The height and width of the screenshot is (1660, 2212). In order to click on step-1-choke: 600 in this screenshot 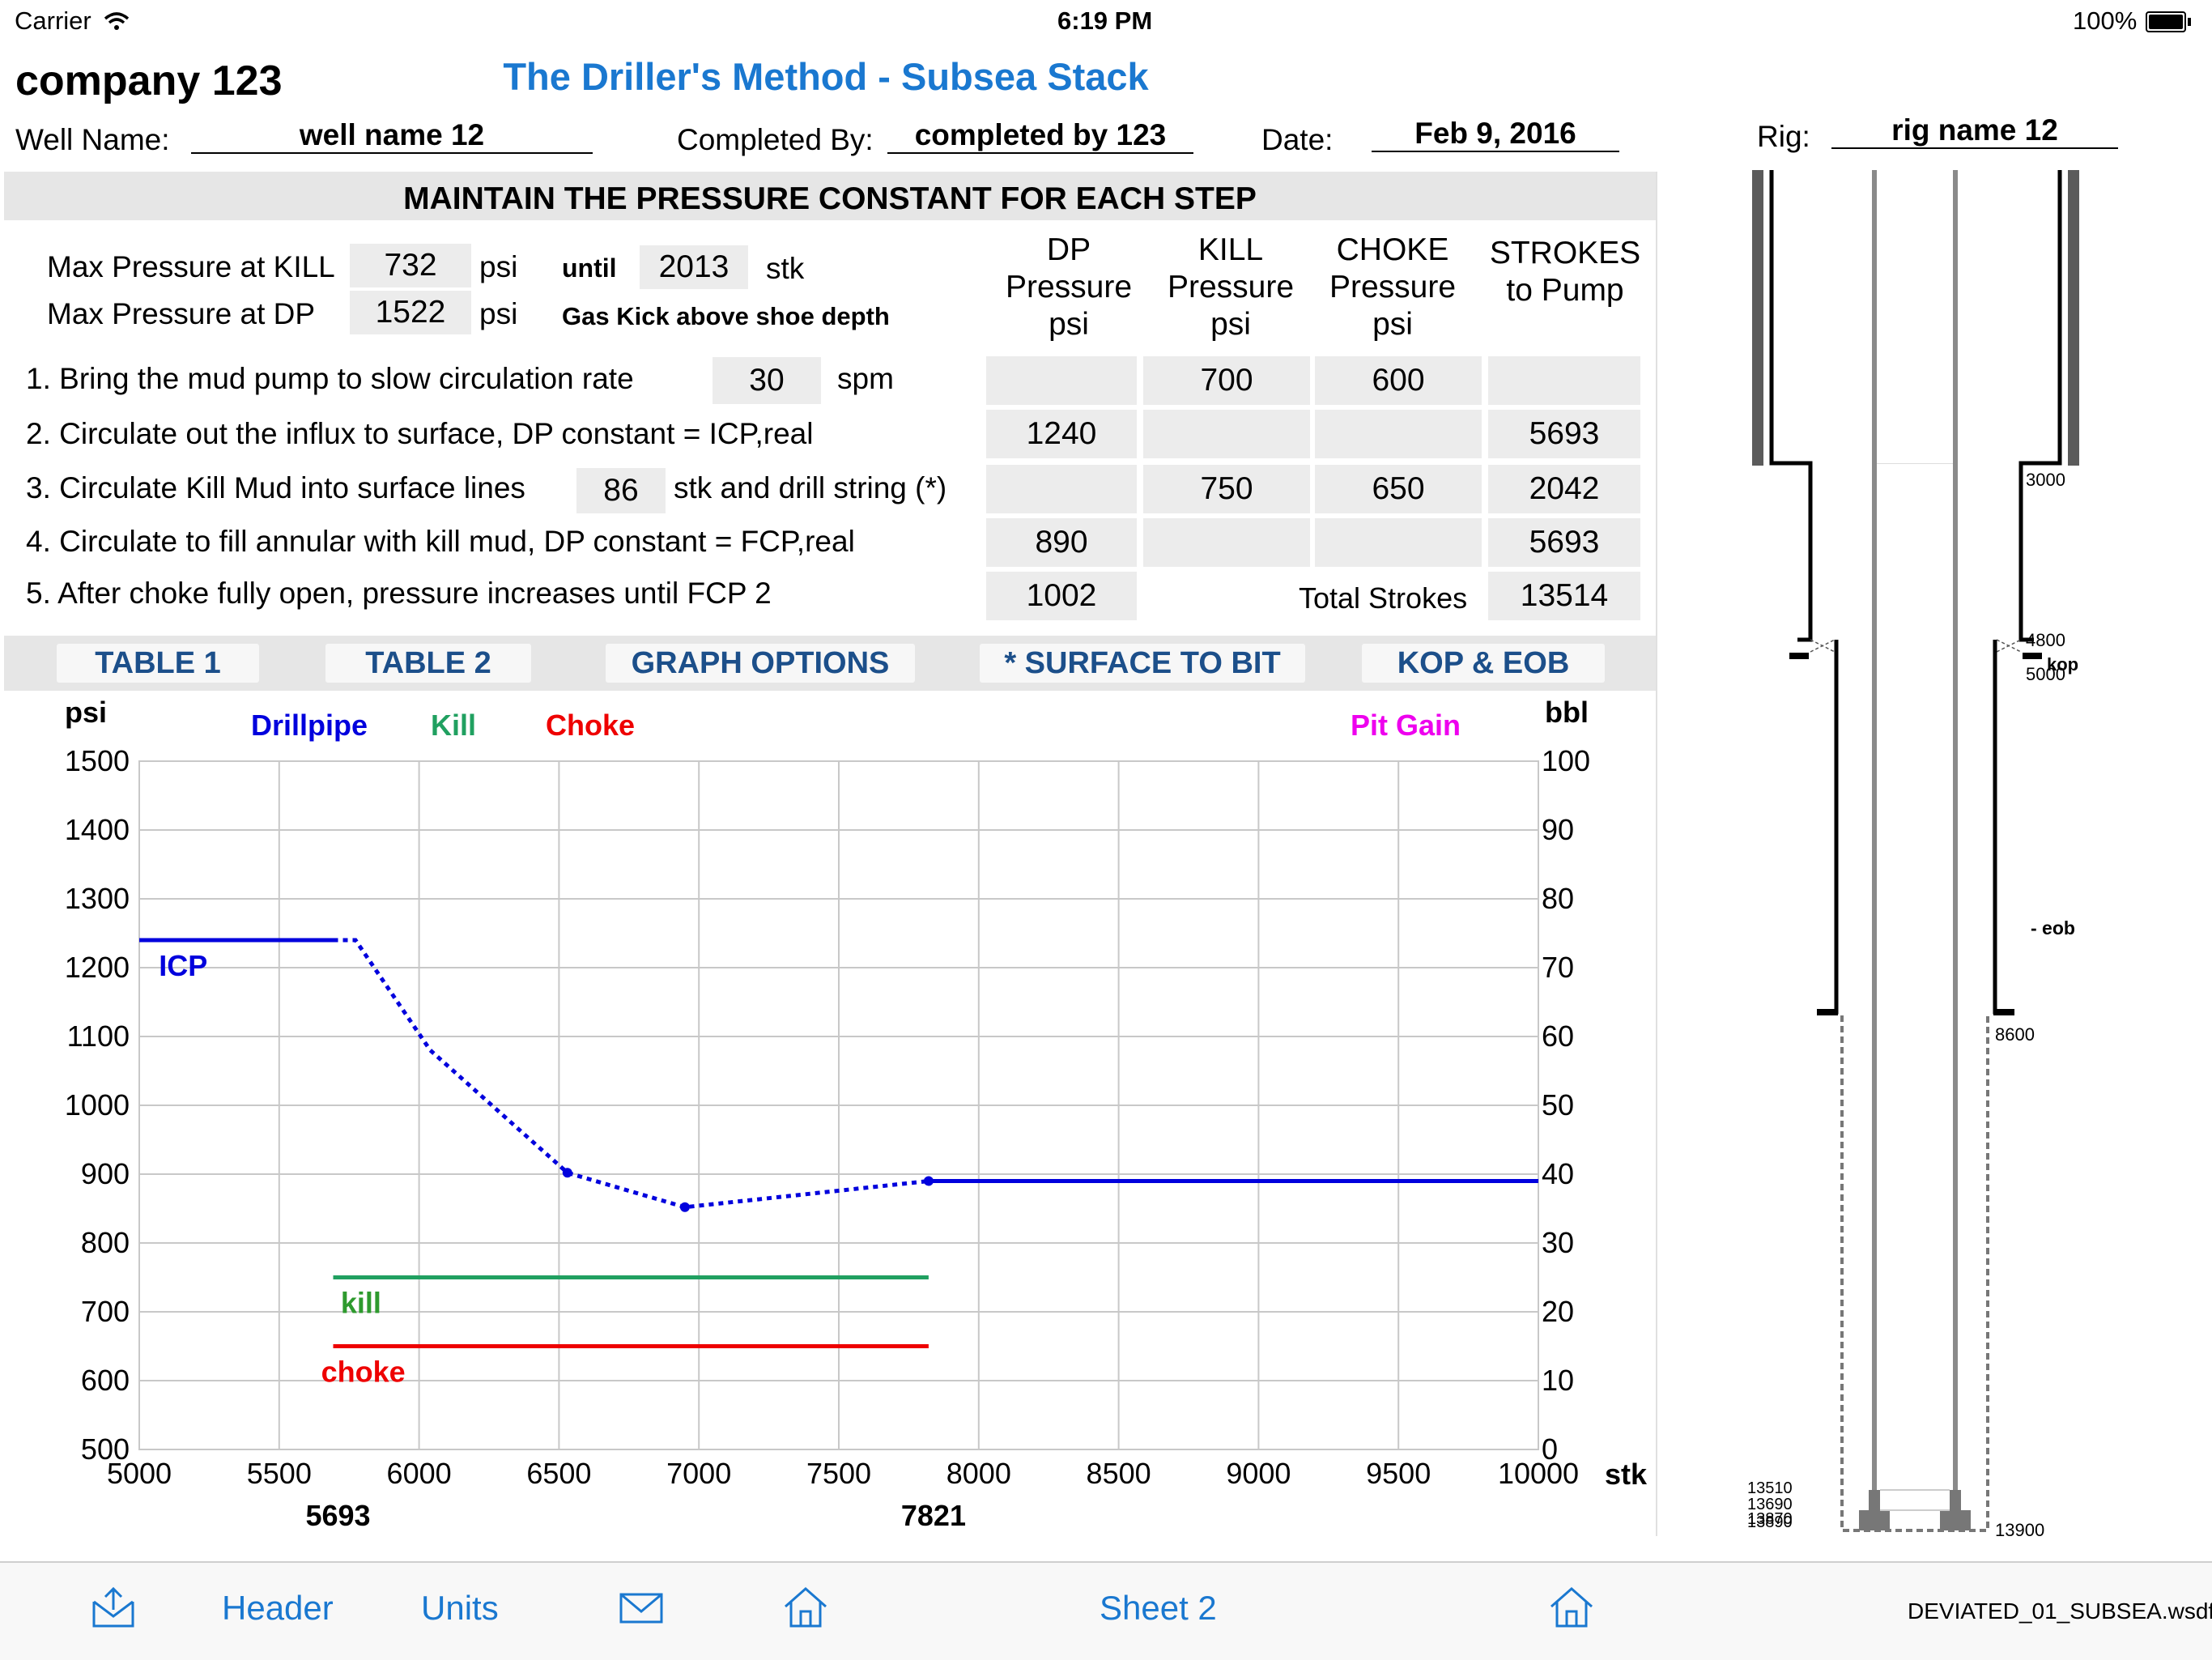, I will do `click(1398, 381)`.